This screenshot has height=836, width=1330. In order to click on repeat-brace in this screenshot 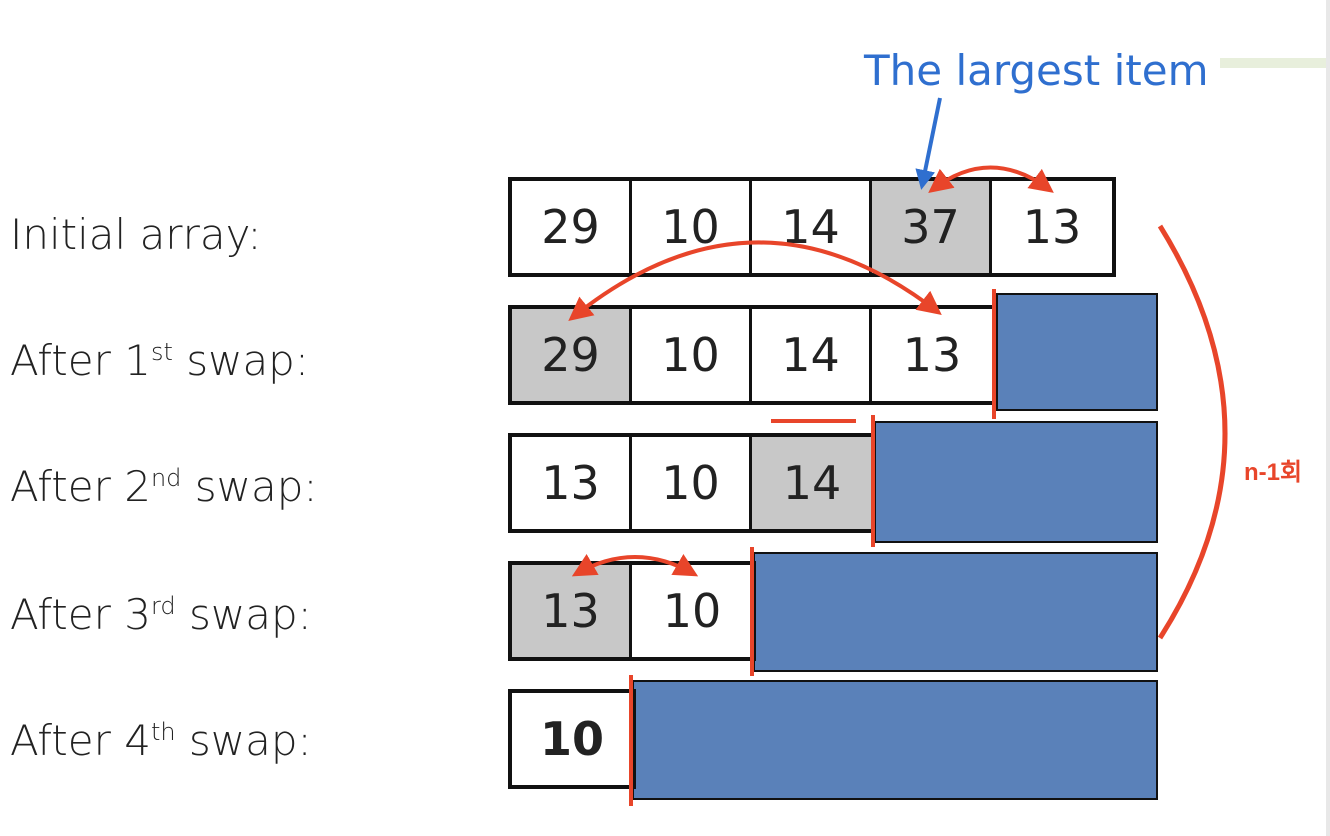, I will do `click(1192, 432)`.